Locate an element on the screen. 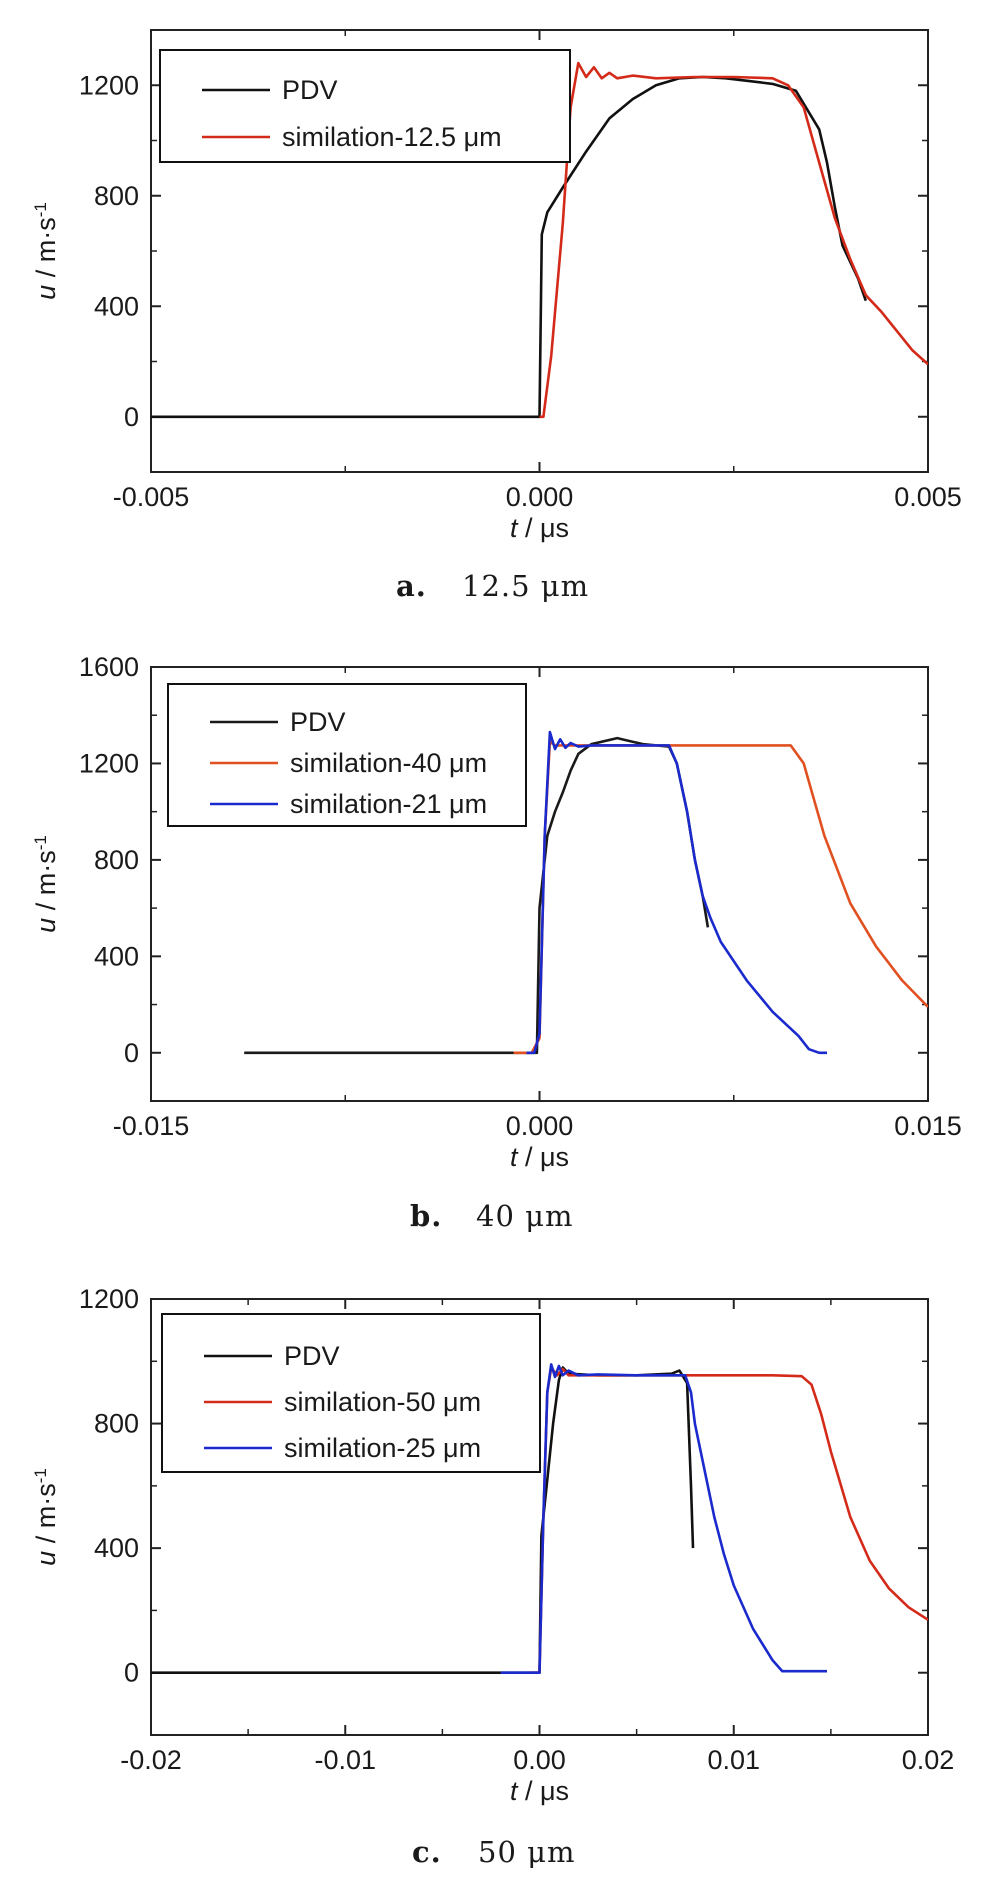 The width and height of the screenshot is (992, 1890). x-tick-label: 0.005 is located at coordinates (928, 497).